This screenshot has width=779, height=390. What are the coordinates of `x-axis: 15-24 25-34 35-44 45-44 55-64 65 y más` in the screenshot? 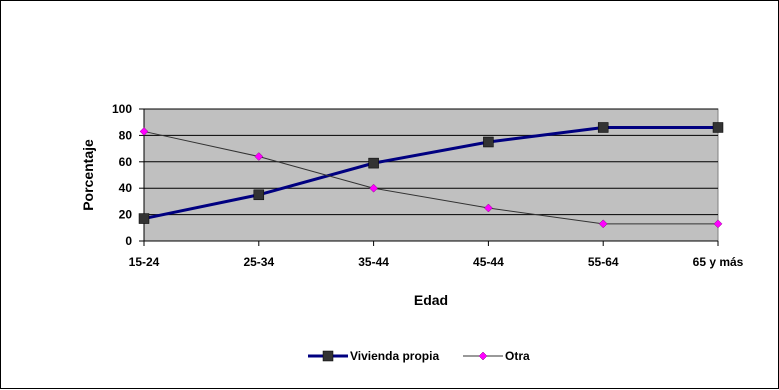 It's located at (436, 254).